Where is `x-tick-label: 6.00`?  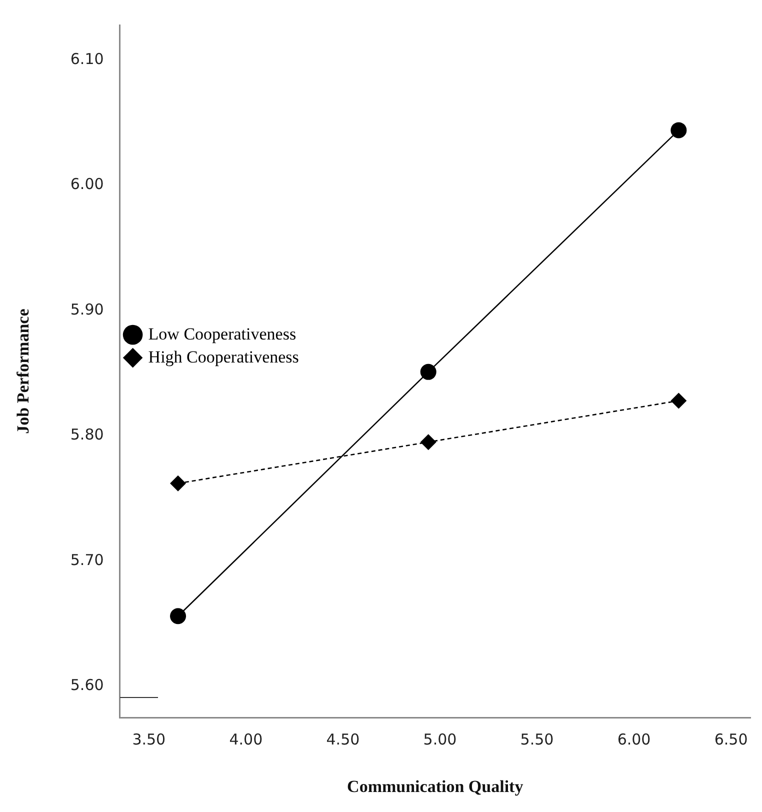
x-tick-label: 6.00 is located at coordinates (634, 739).